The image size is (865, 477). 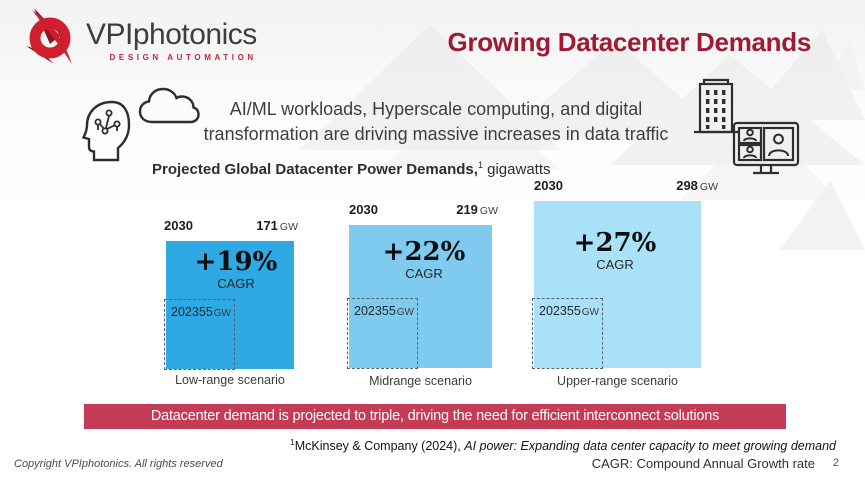 I want to click on scenario2-cagr-percent: +22%, so click(x=424, y=252).